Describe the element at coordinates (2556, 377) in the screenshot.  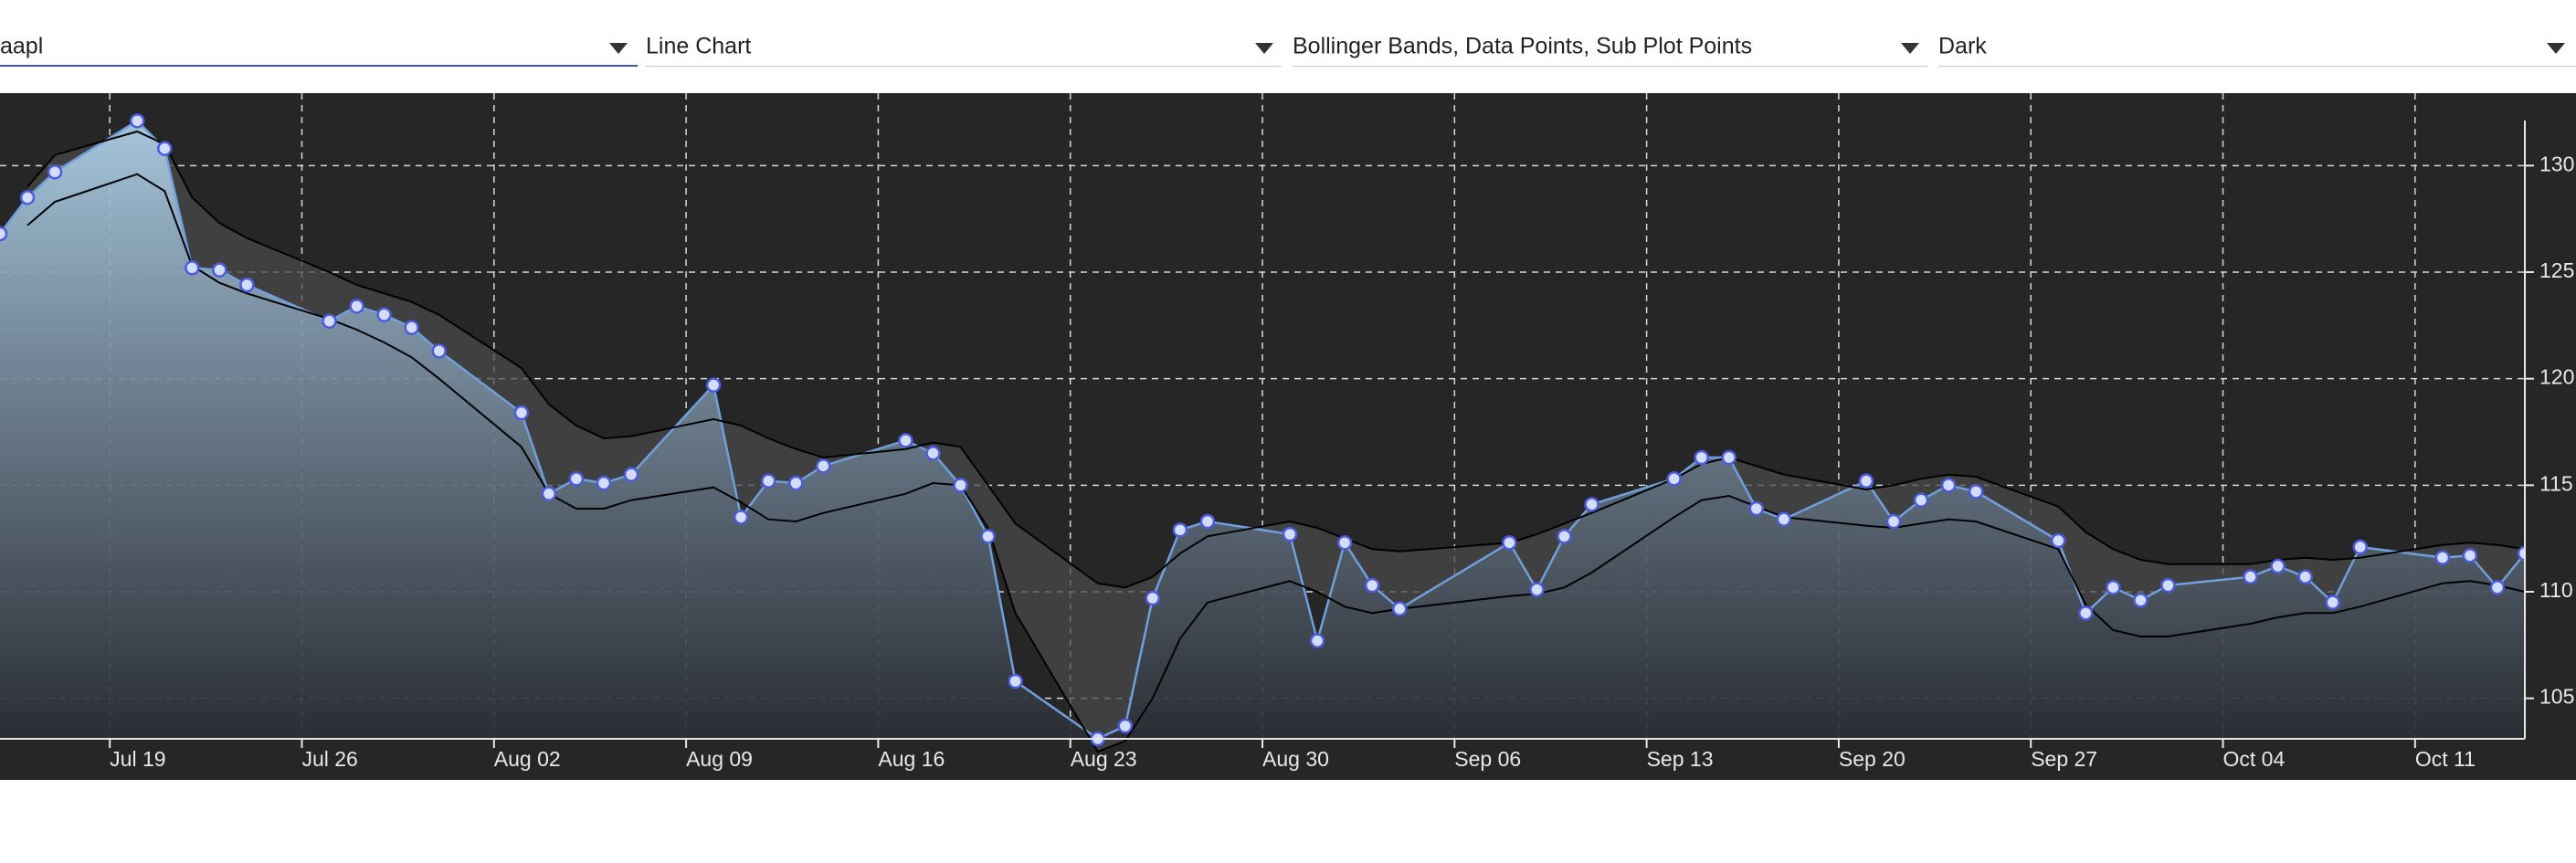
I see `y-tick-label: 120` at that location.